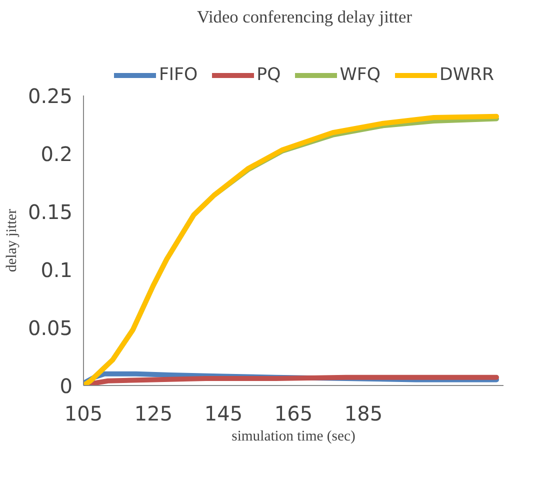  Describe the element at coordinates (304, 17) in the screenshot. I see `chart-title: Video conferencing delay jitter` at that location.